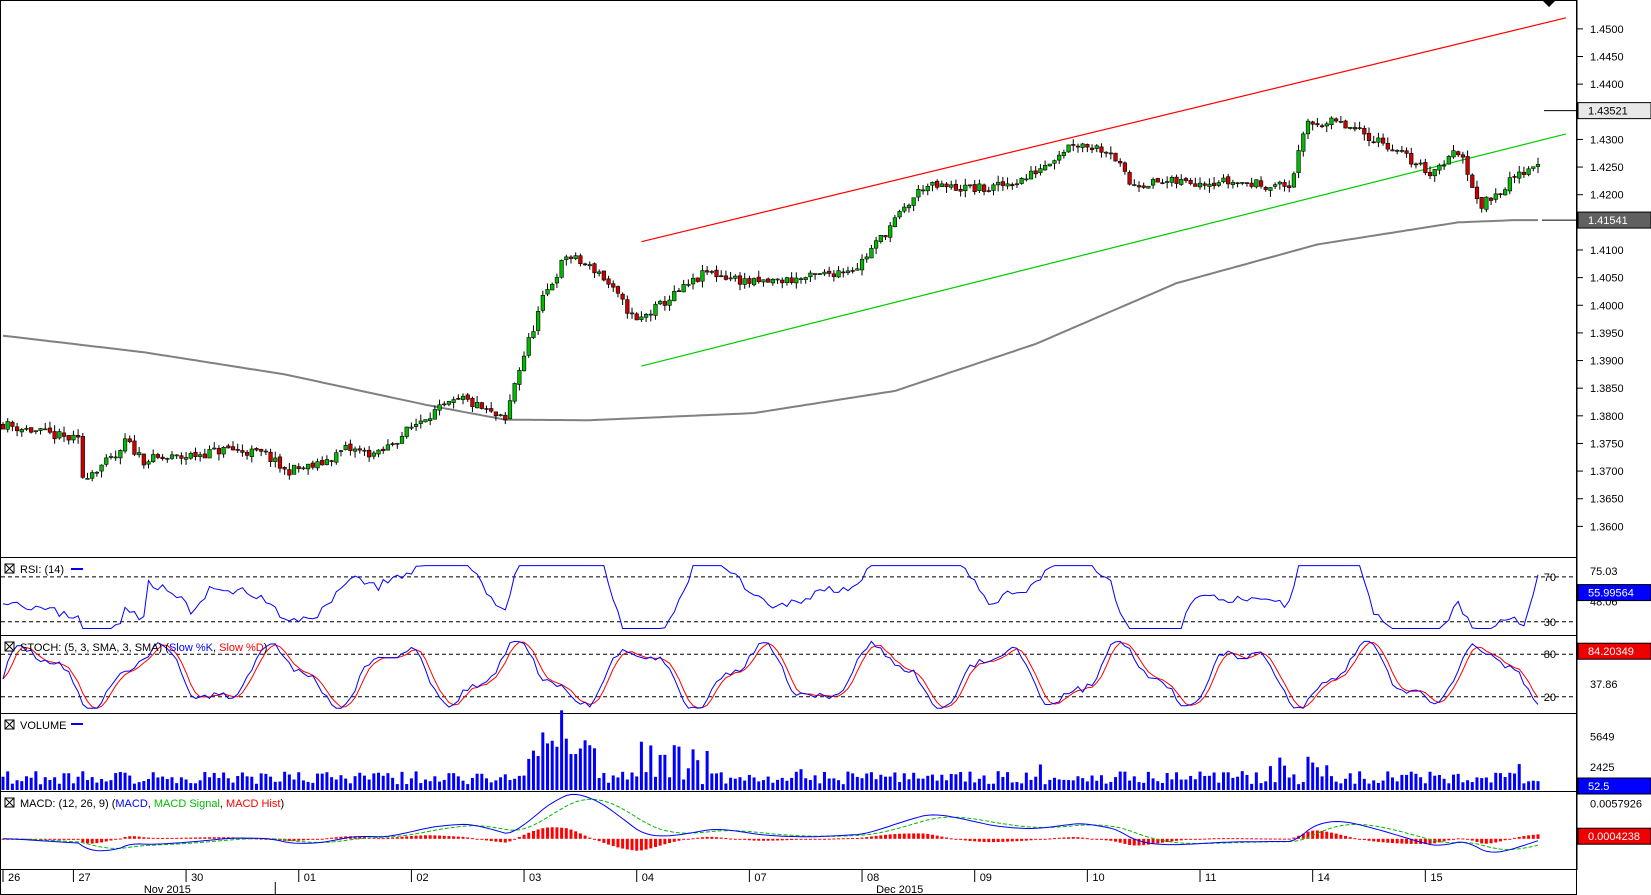  What do you see at coordinates (1550, 578) in the screenshot?
I see `rsi-level-label: 70` at bounding box center [1550, 578].